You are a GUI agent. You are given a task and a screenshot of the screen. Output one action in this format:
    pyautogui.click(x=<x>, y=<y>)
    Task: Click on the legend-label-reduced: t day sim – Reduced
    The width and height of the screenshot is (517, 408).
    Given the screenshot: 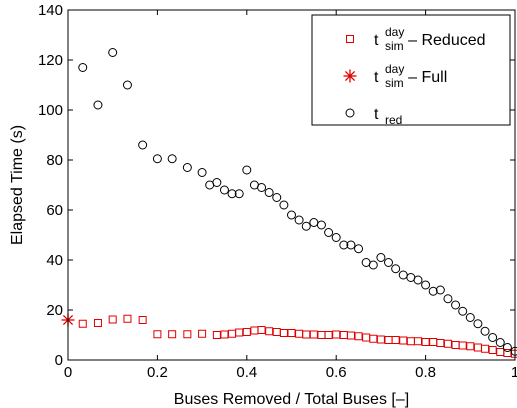 What is the action you would take?
    pyautogui.click(x=430, y=39)
    